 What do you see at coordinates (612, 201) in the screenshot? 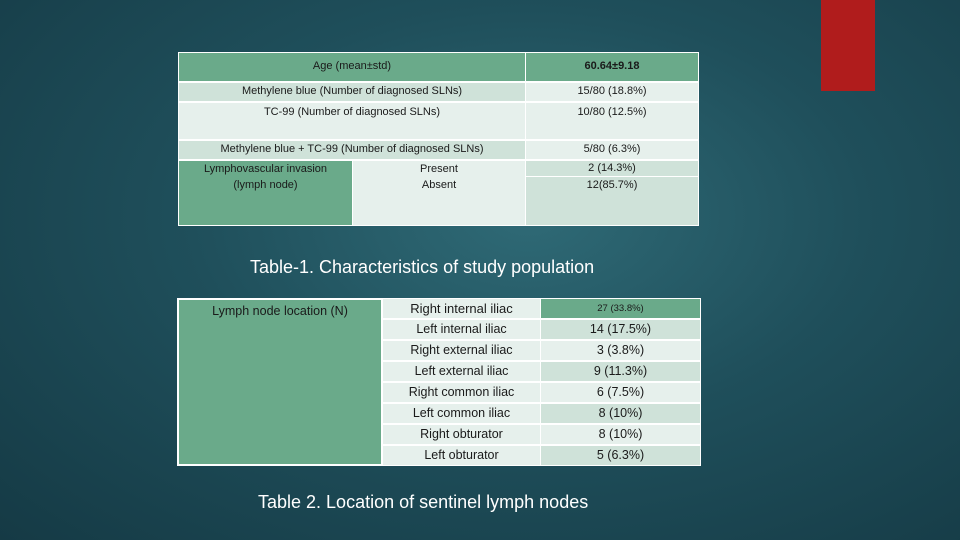
I see `lvi-absent-value: 12(85.7%)` at bounding box center [612, 201].